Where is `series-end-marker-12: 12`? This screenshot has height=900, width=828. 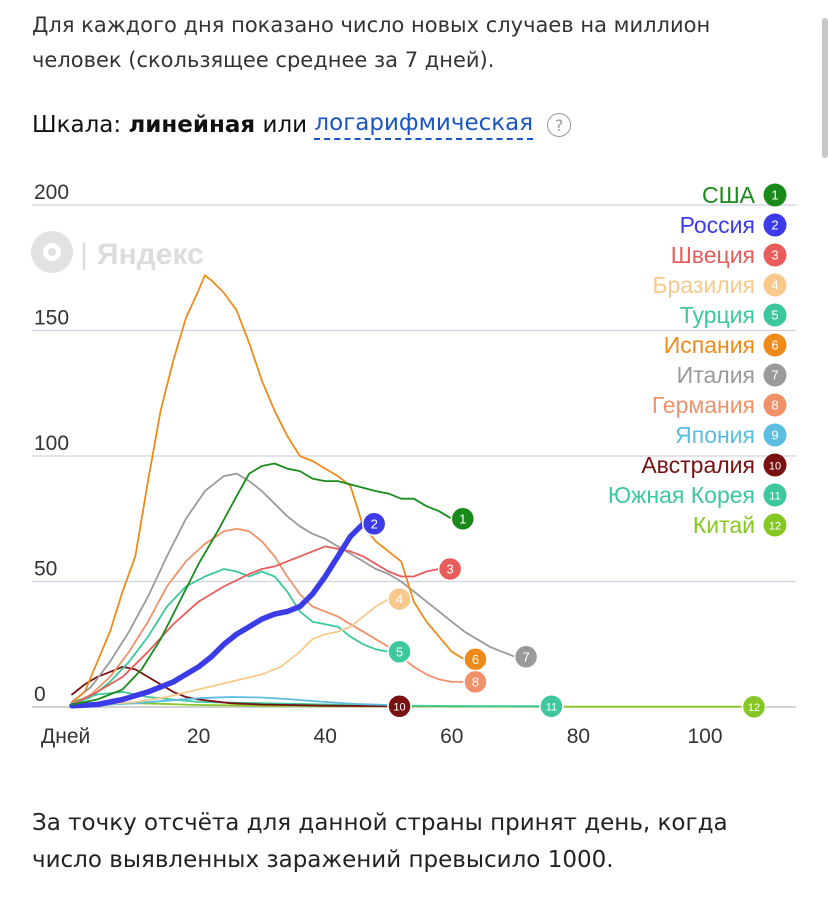 series-end-marker-12: 12 is located at coordinates (754, 706).